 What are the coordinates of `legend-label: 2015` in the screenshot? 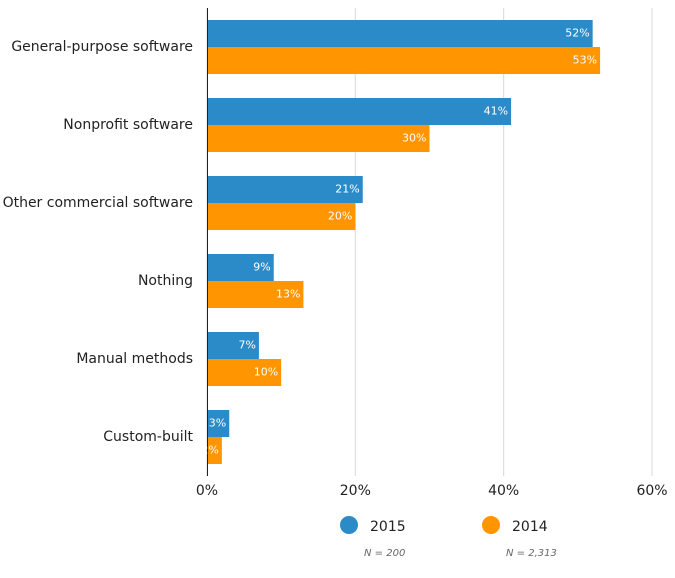 It's located at (388, 527).